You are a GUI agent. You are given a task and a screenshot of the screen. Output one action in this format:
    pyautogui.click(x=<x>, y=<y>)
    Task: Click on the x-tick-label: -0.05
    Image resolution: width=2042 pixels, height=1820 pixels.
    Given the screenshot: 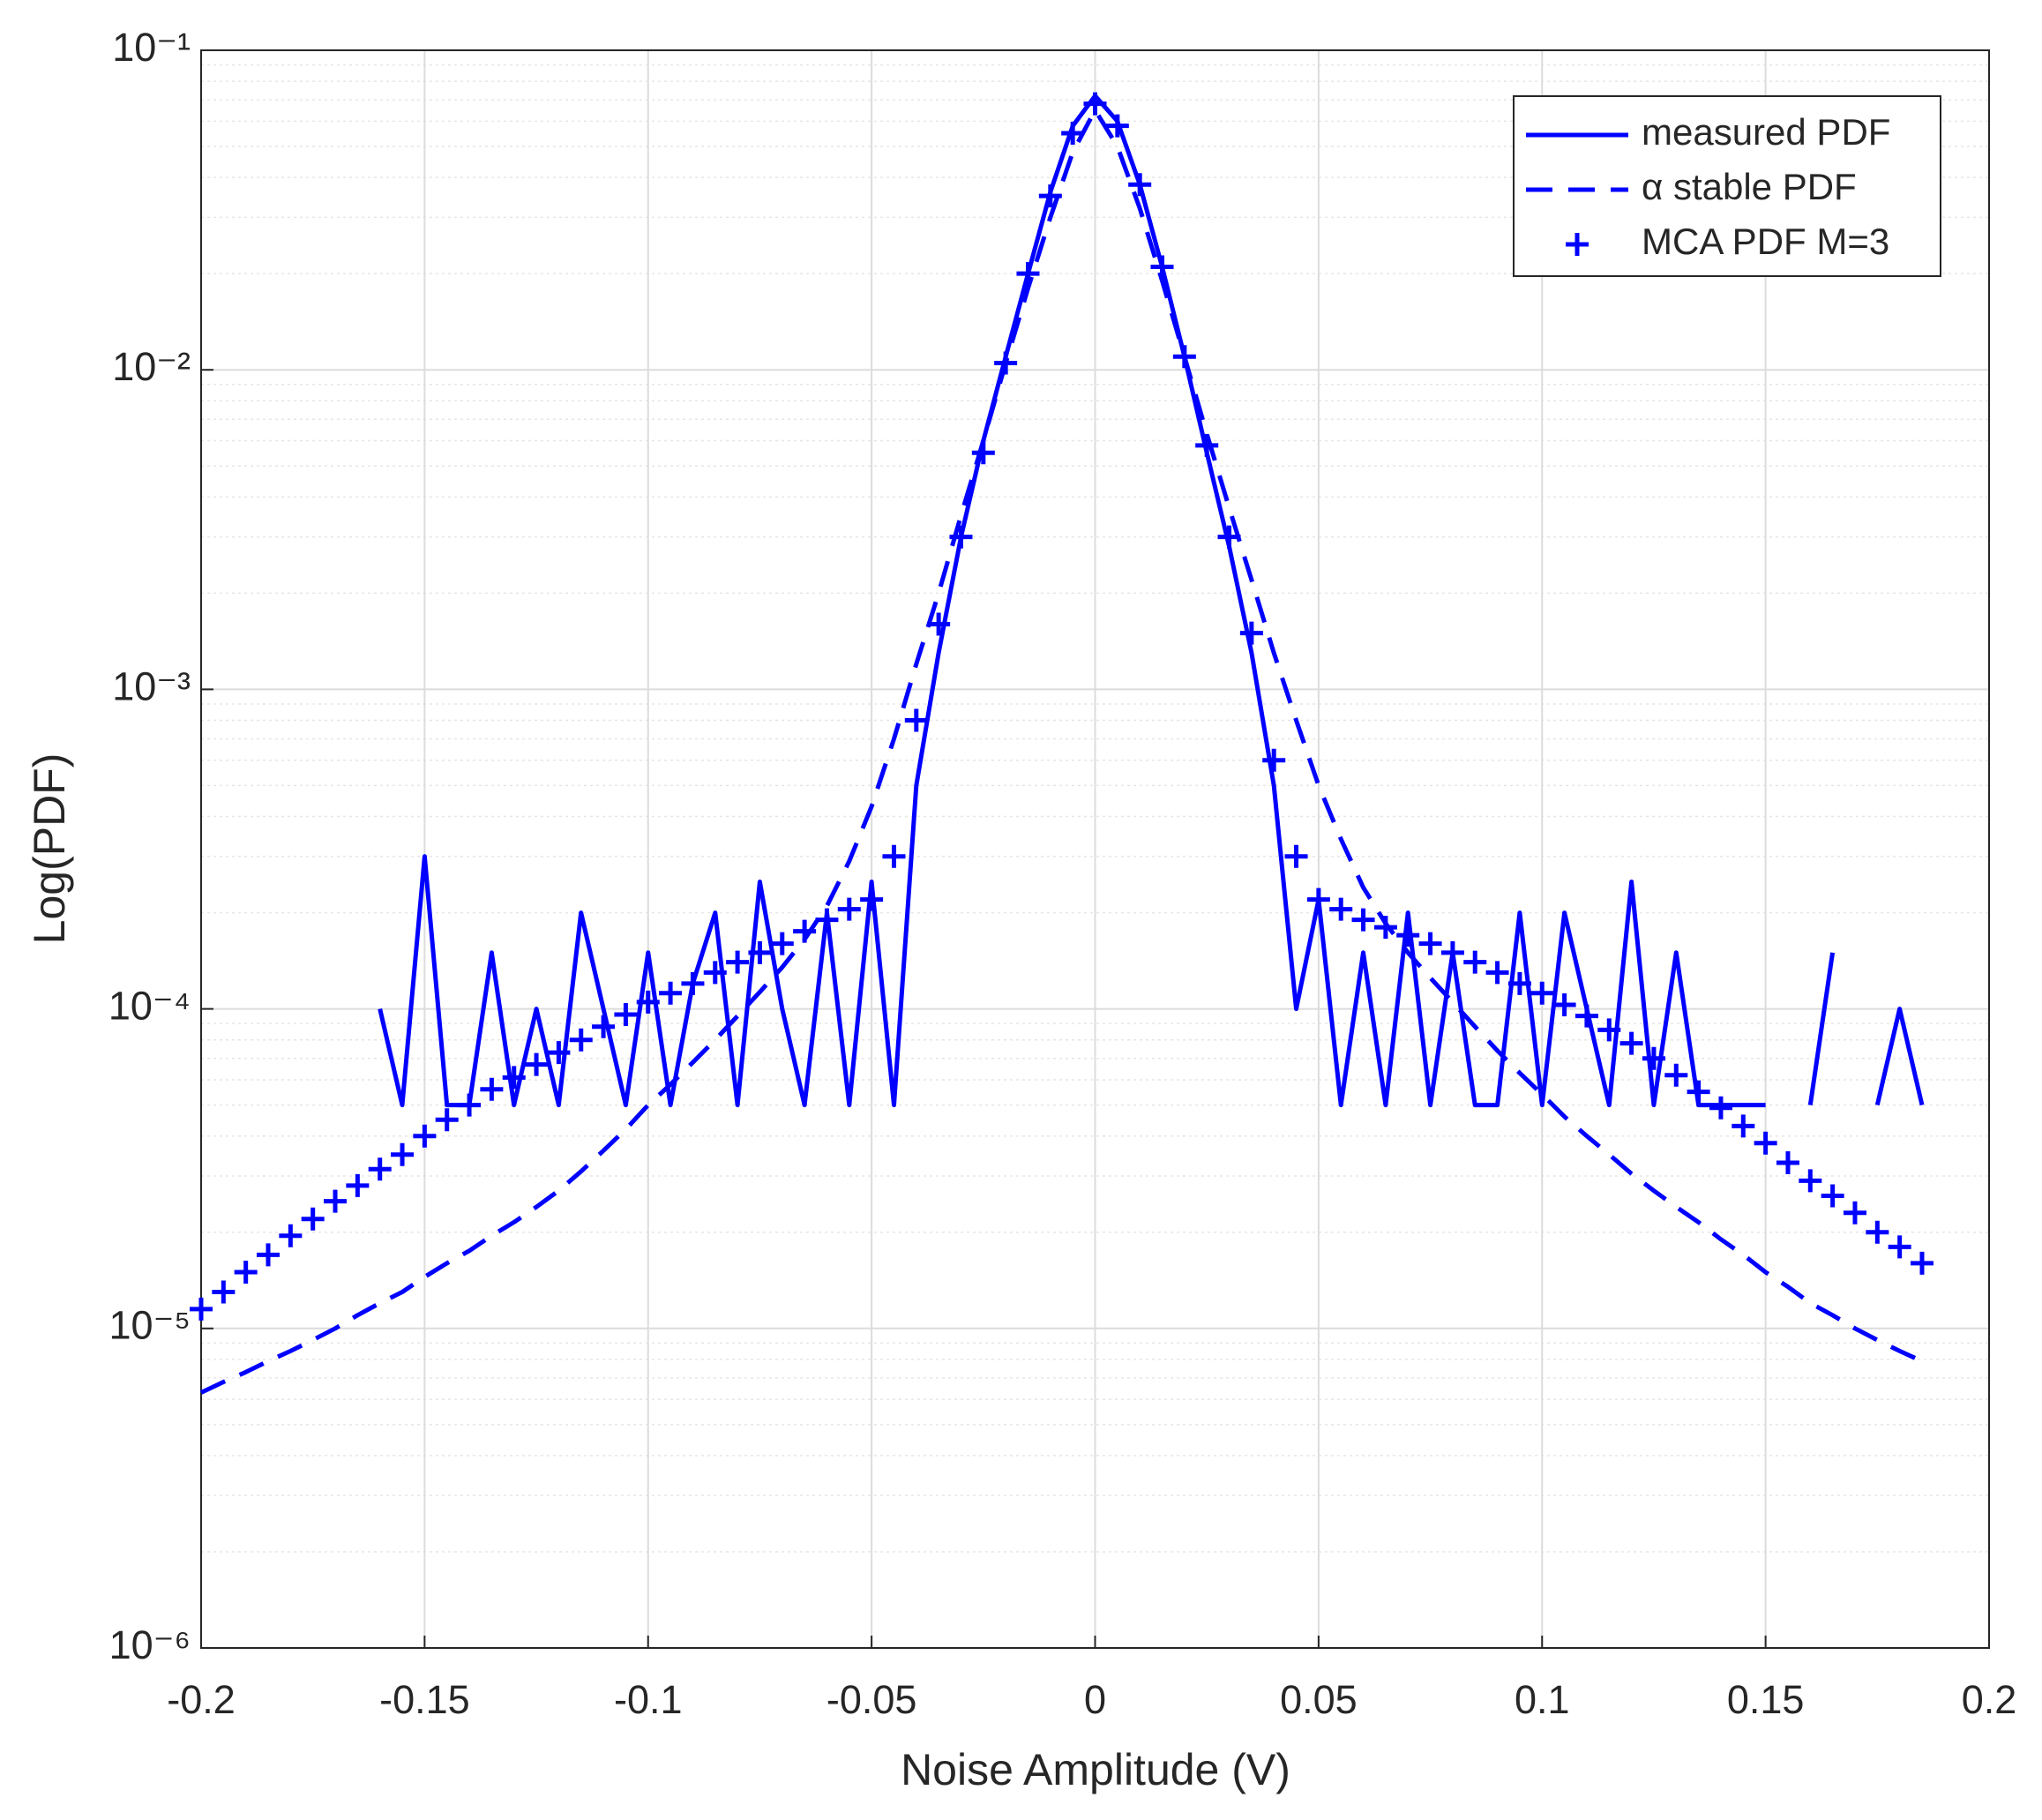 What is the action you would take?
    pyautogui.click(x=872, y=1699)
    